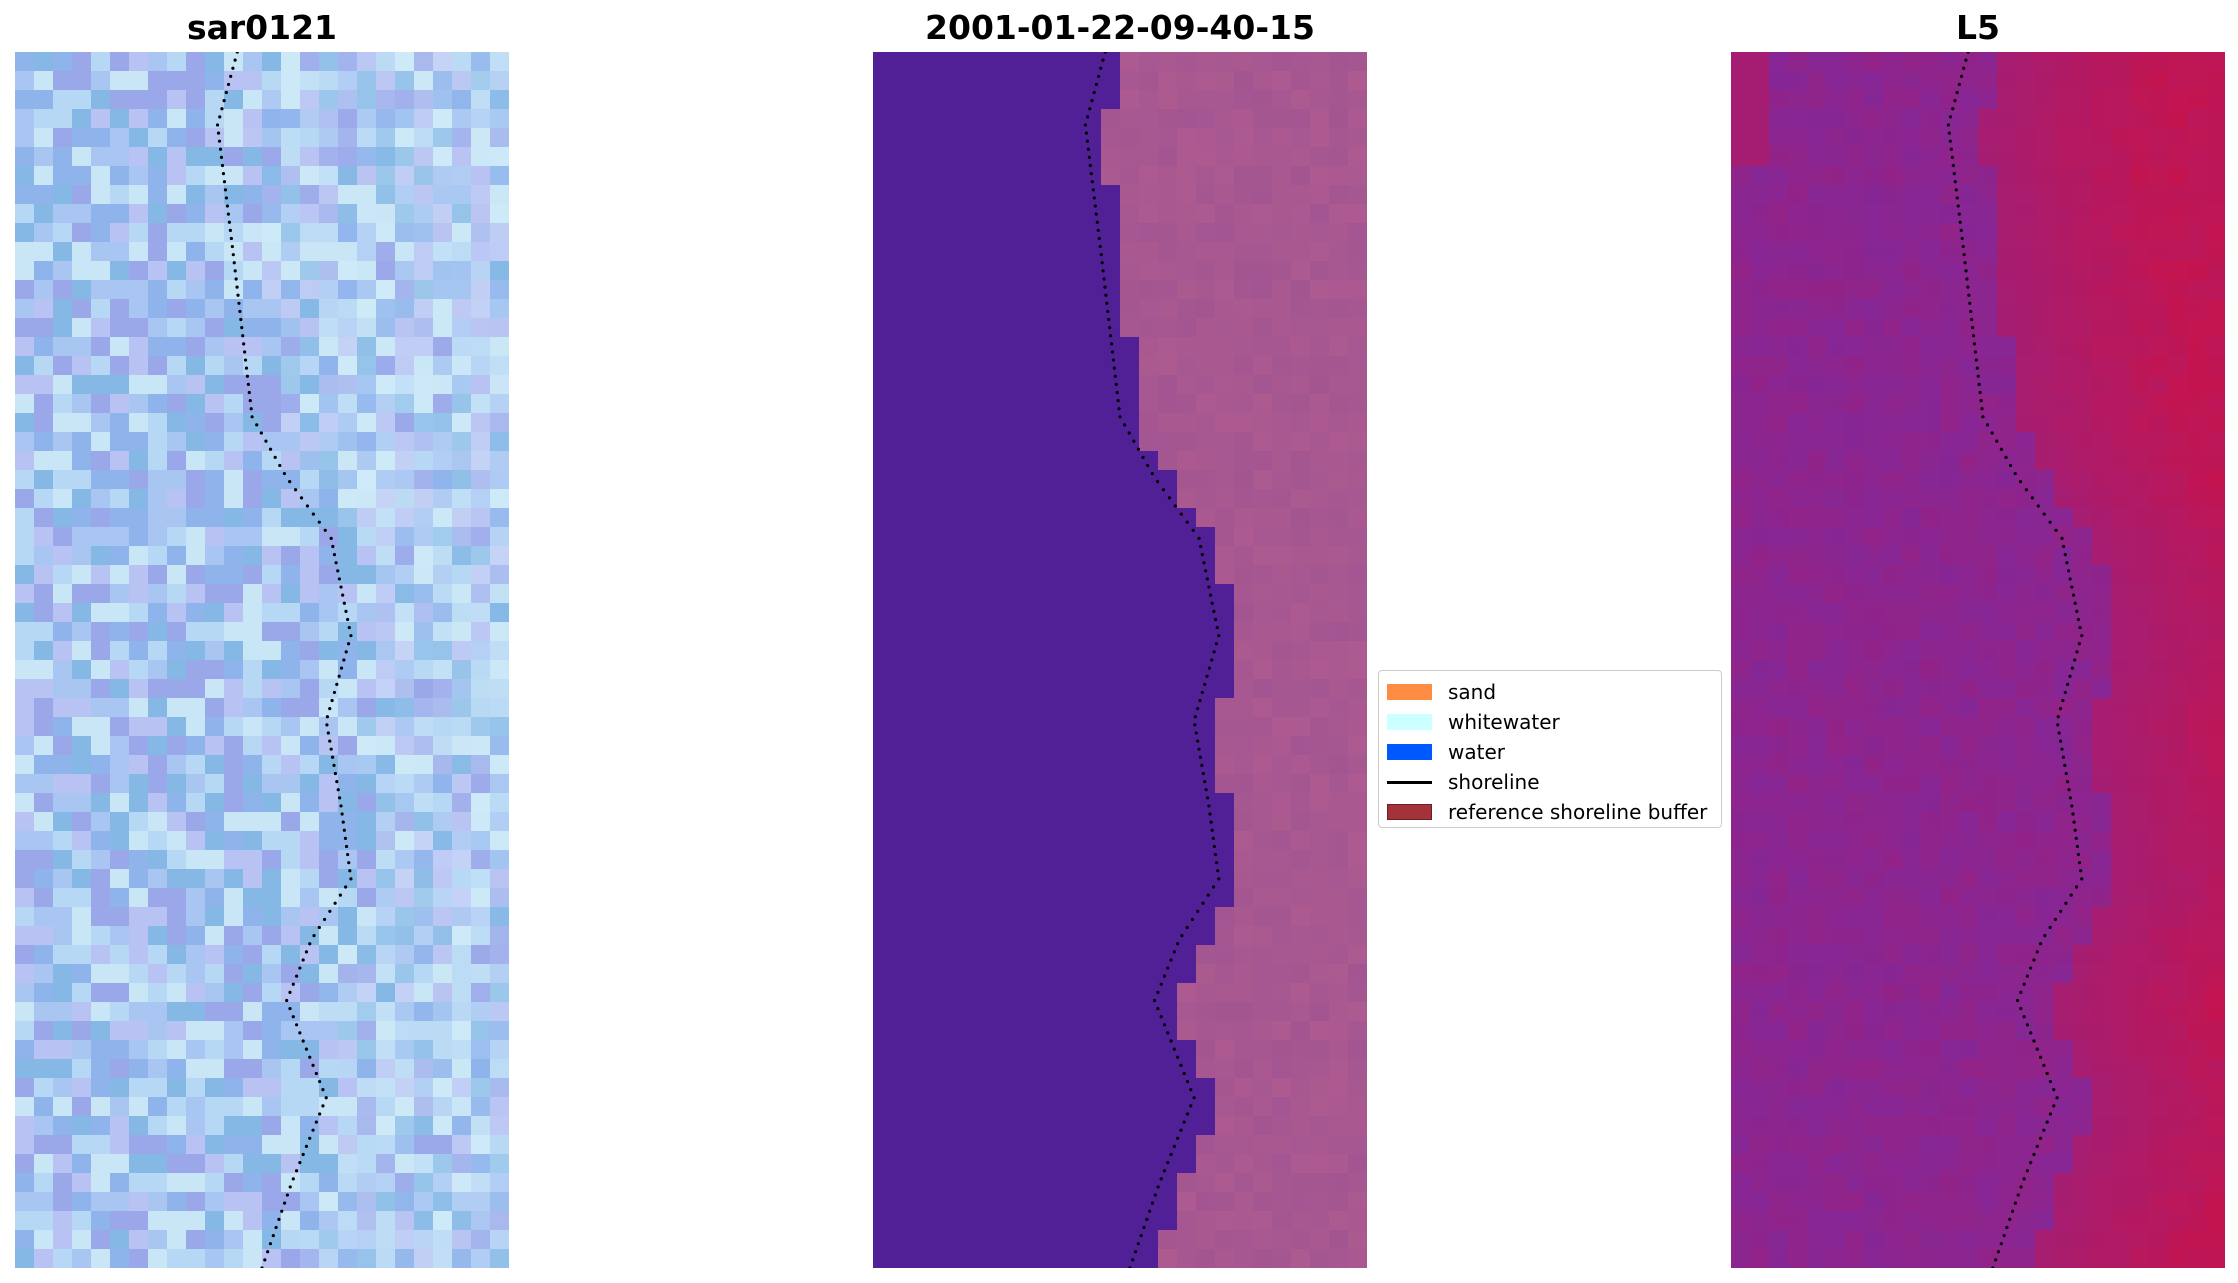 Image resolution: width=2238 pixels, height=1283 pixels. What do you see at coordinates (1504, 722) in the screenshot?
I see `legend-label-whitewater: whitewater` at bounding box center [1504, 722].